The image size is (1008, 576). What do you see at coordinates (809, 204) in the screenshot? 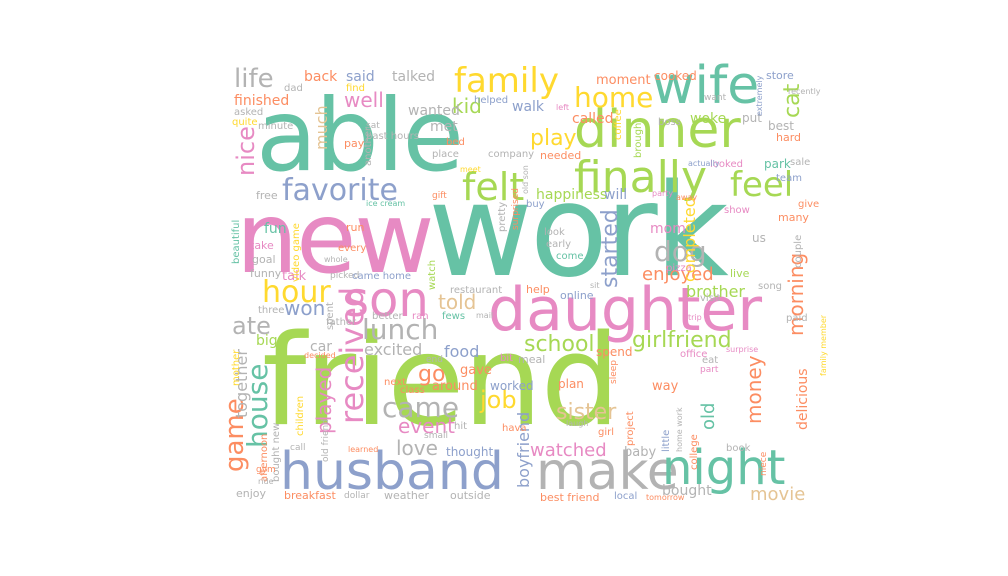
I see `cloud-word: give` at bounding box center [809, 204].